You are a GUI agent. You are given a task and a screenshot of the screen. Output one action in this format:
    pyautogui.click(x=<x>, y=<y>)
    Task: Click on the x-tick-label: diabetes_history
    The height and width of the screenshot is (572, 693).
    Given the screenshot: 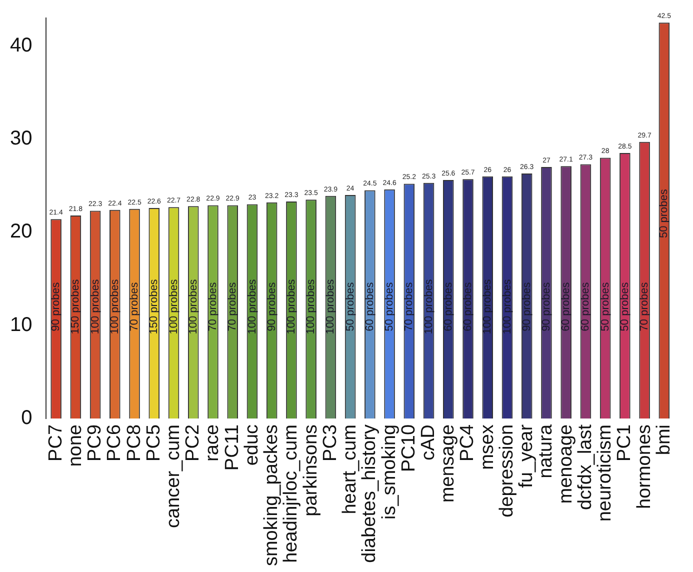 What is the action you would take?
    pyautogui.click(x=369, y=493)
    